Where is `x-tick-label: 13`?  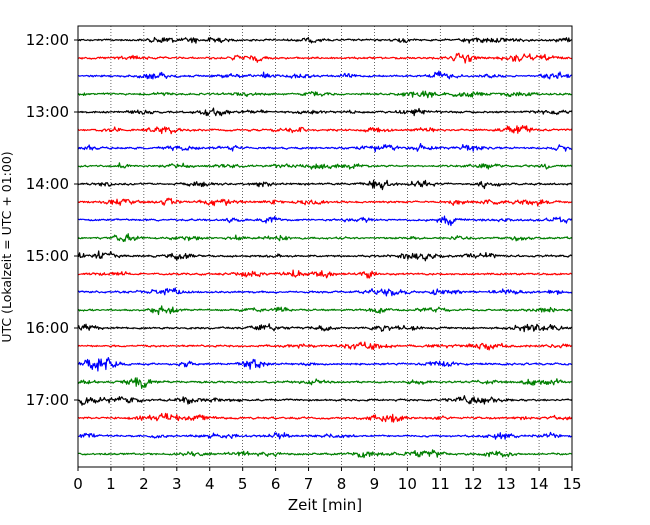 x-tick-label: 13 is located at coordinates (506, 484).